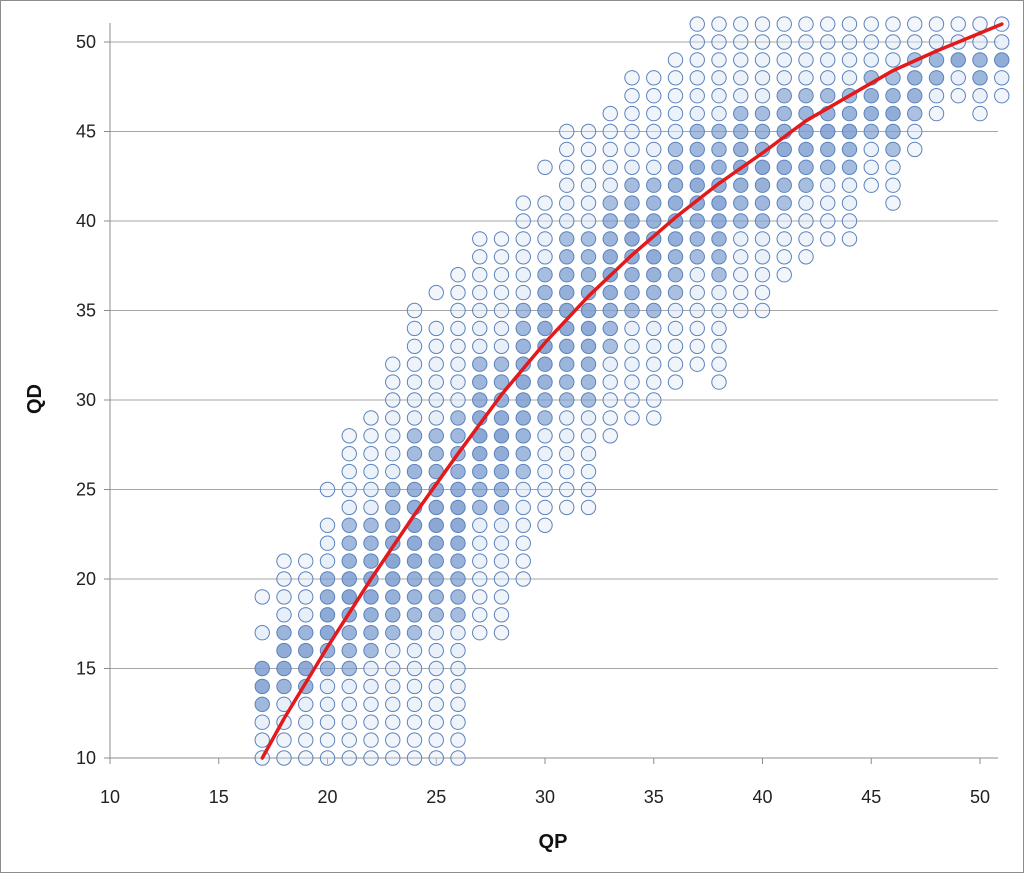 This screenshot has height=874, width=1024. I want to click on x-axis-title: QP, so click(553, 842).